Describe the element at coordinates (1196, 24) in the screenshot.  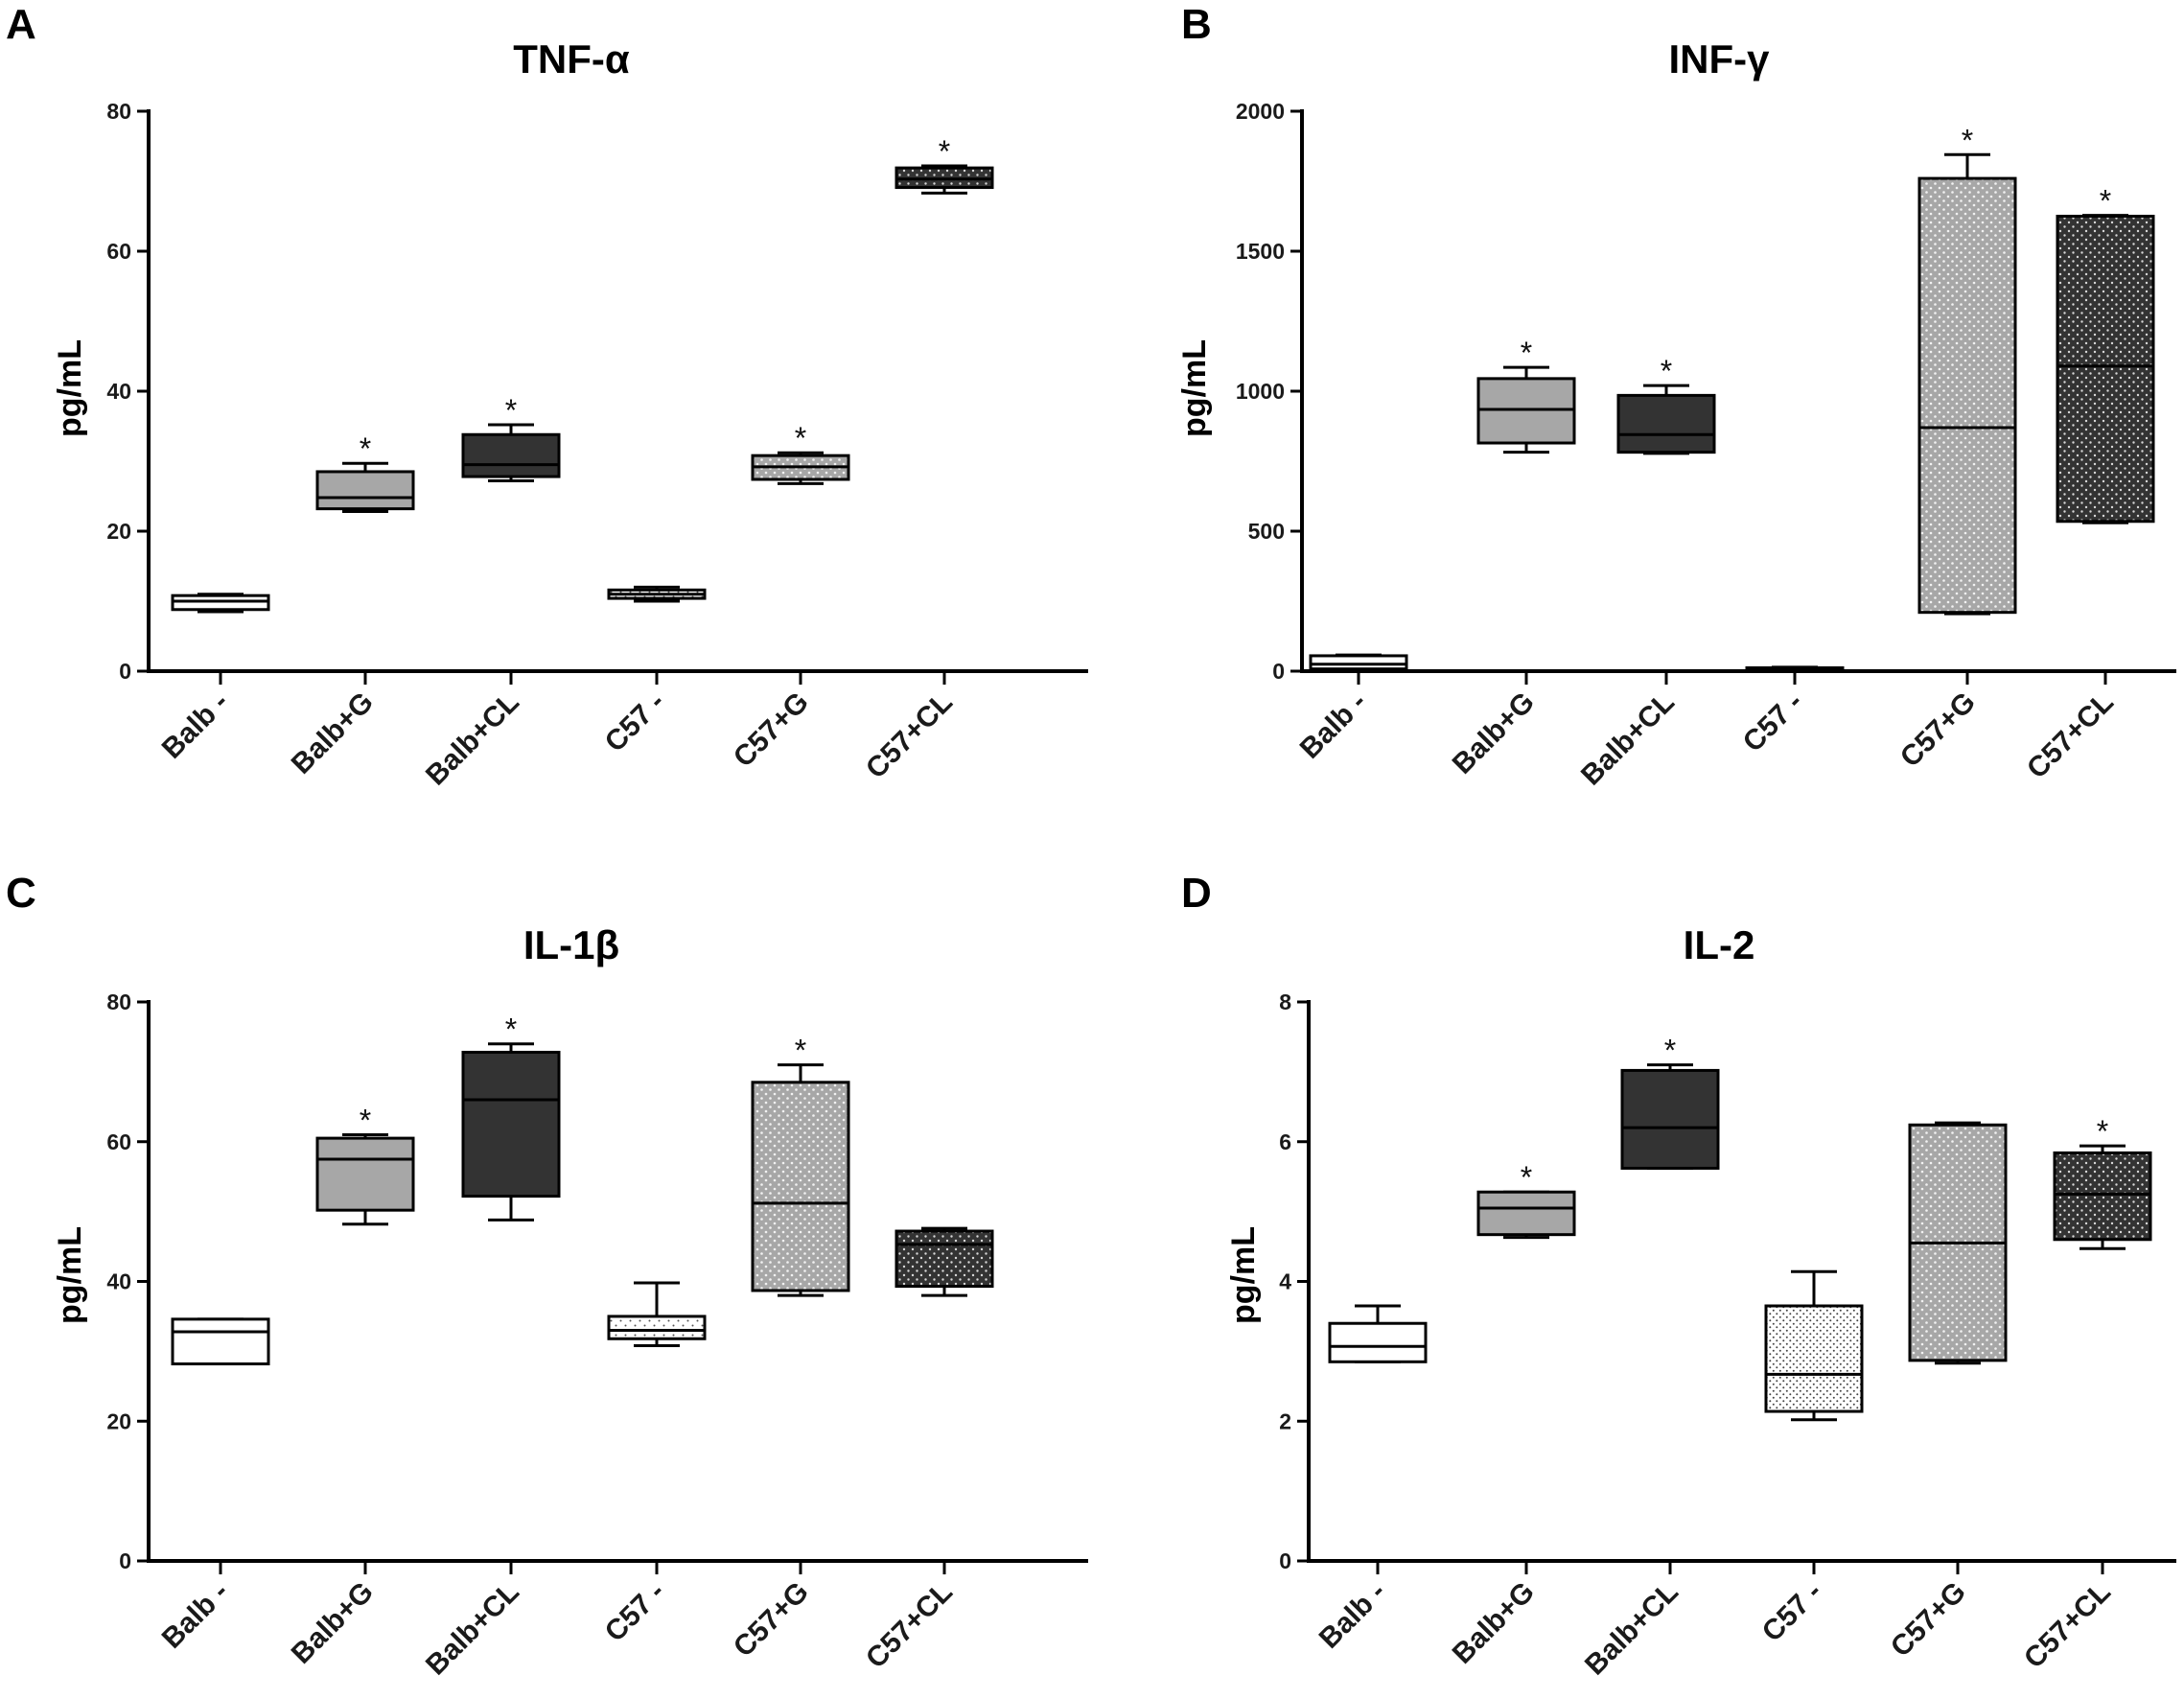
I see `panel-letter-b: B` at that location.